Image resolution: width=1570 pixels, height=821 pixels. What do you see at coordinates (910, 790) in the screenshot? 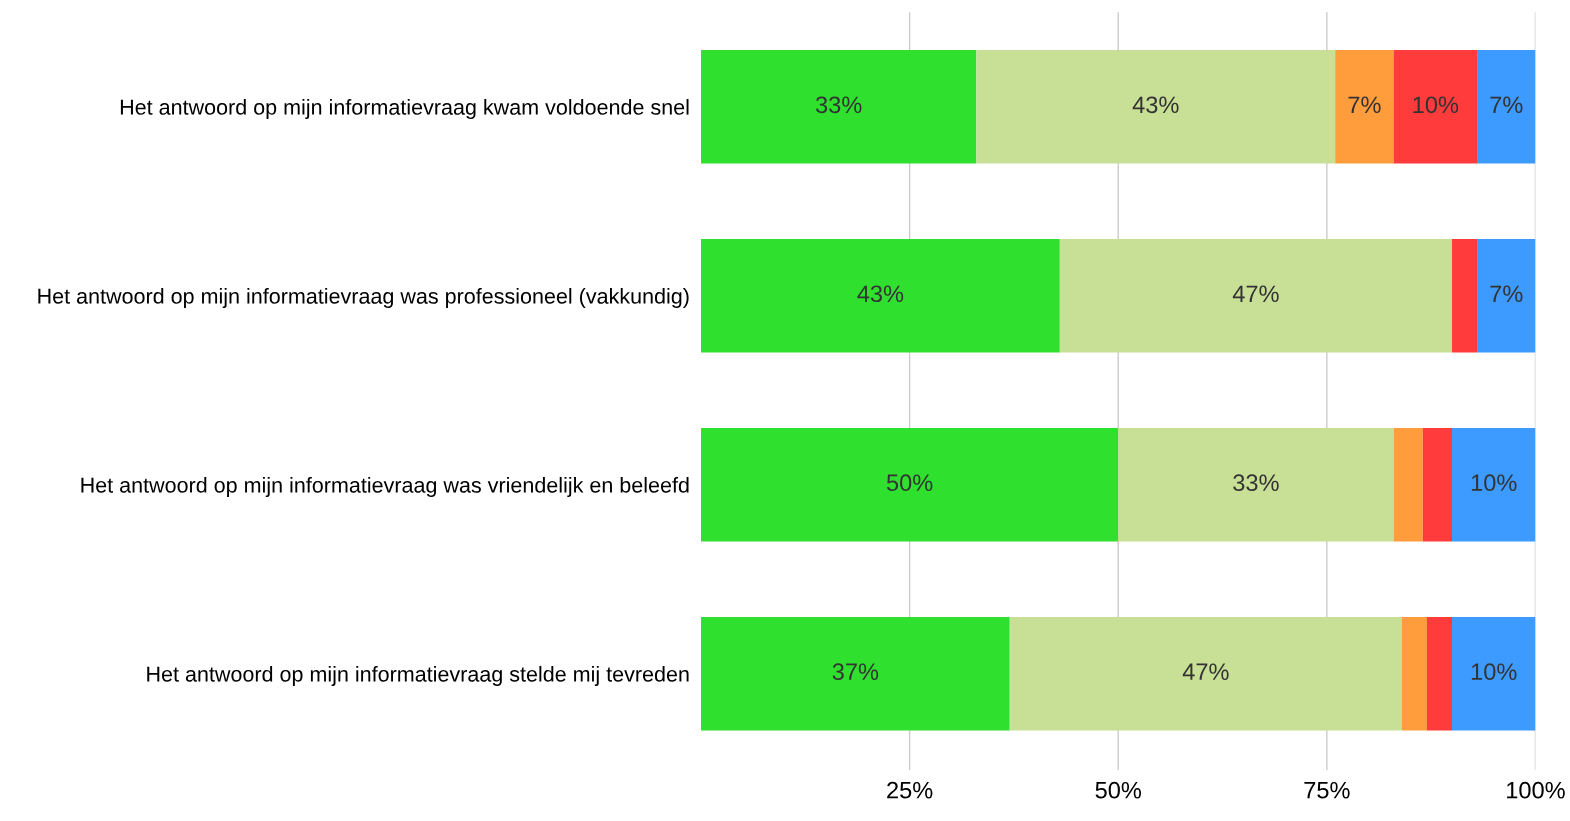
I see `x-tick-label: 25%` at bounding box center [910, 790].